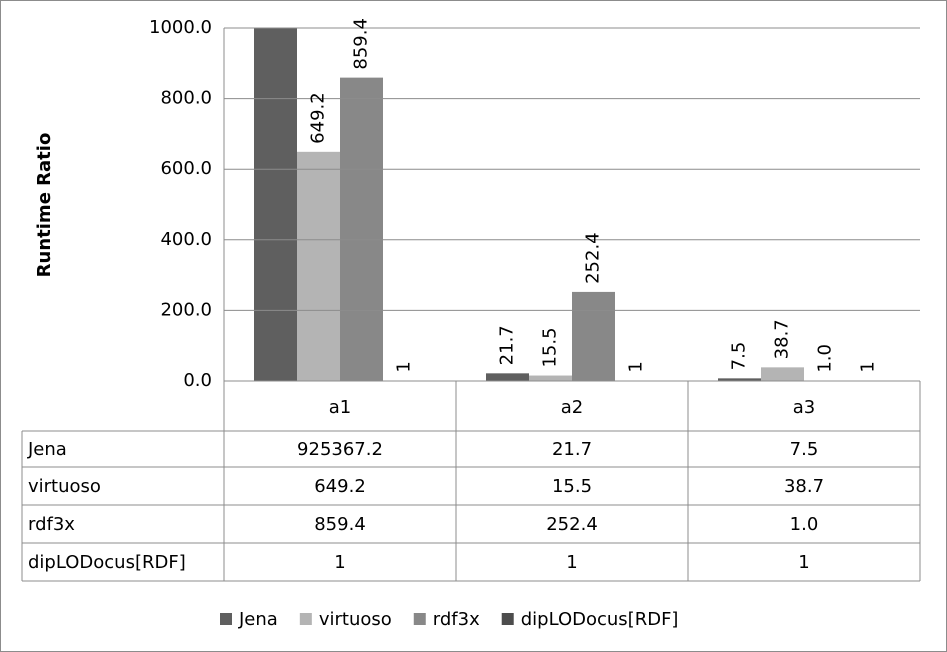 Image resolution: width=947 pixels, height=652 pixels. I want to click on table-row-header: Jena, so click(47, 449).